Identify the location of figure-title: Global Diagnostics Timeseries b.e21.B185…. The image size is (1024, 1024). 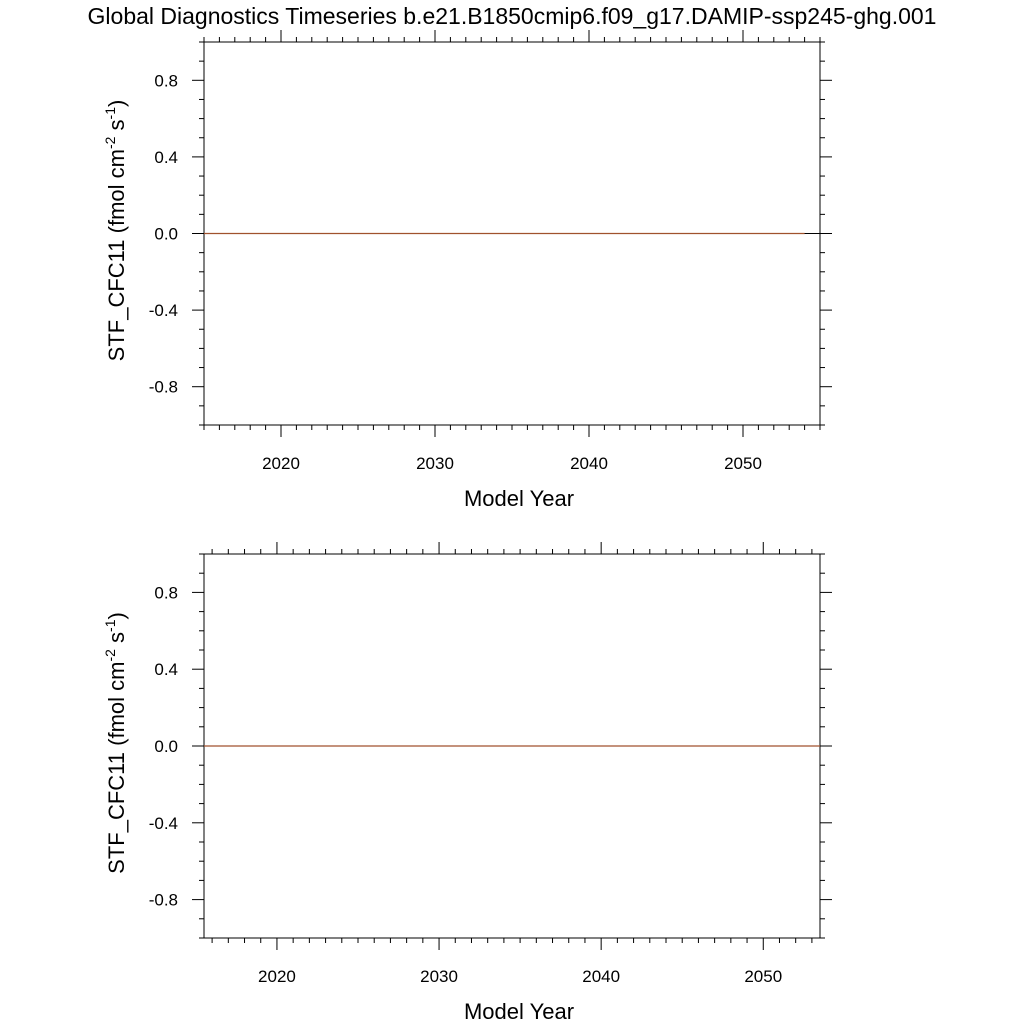
(512, 16).